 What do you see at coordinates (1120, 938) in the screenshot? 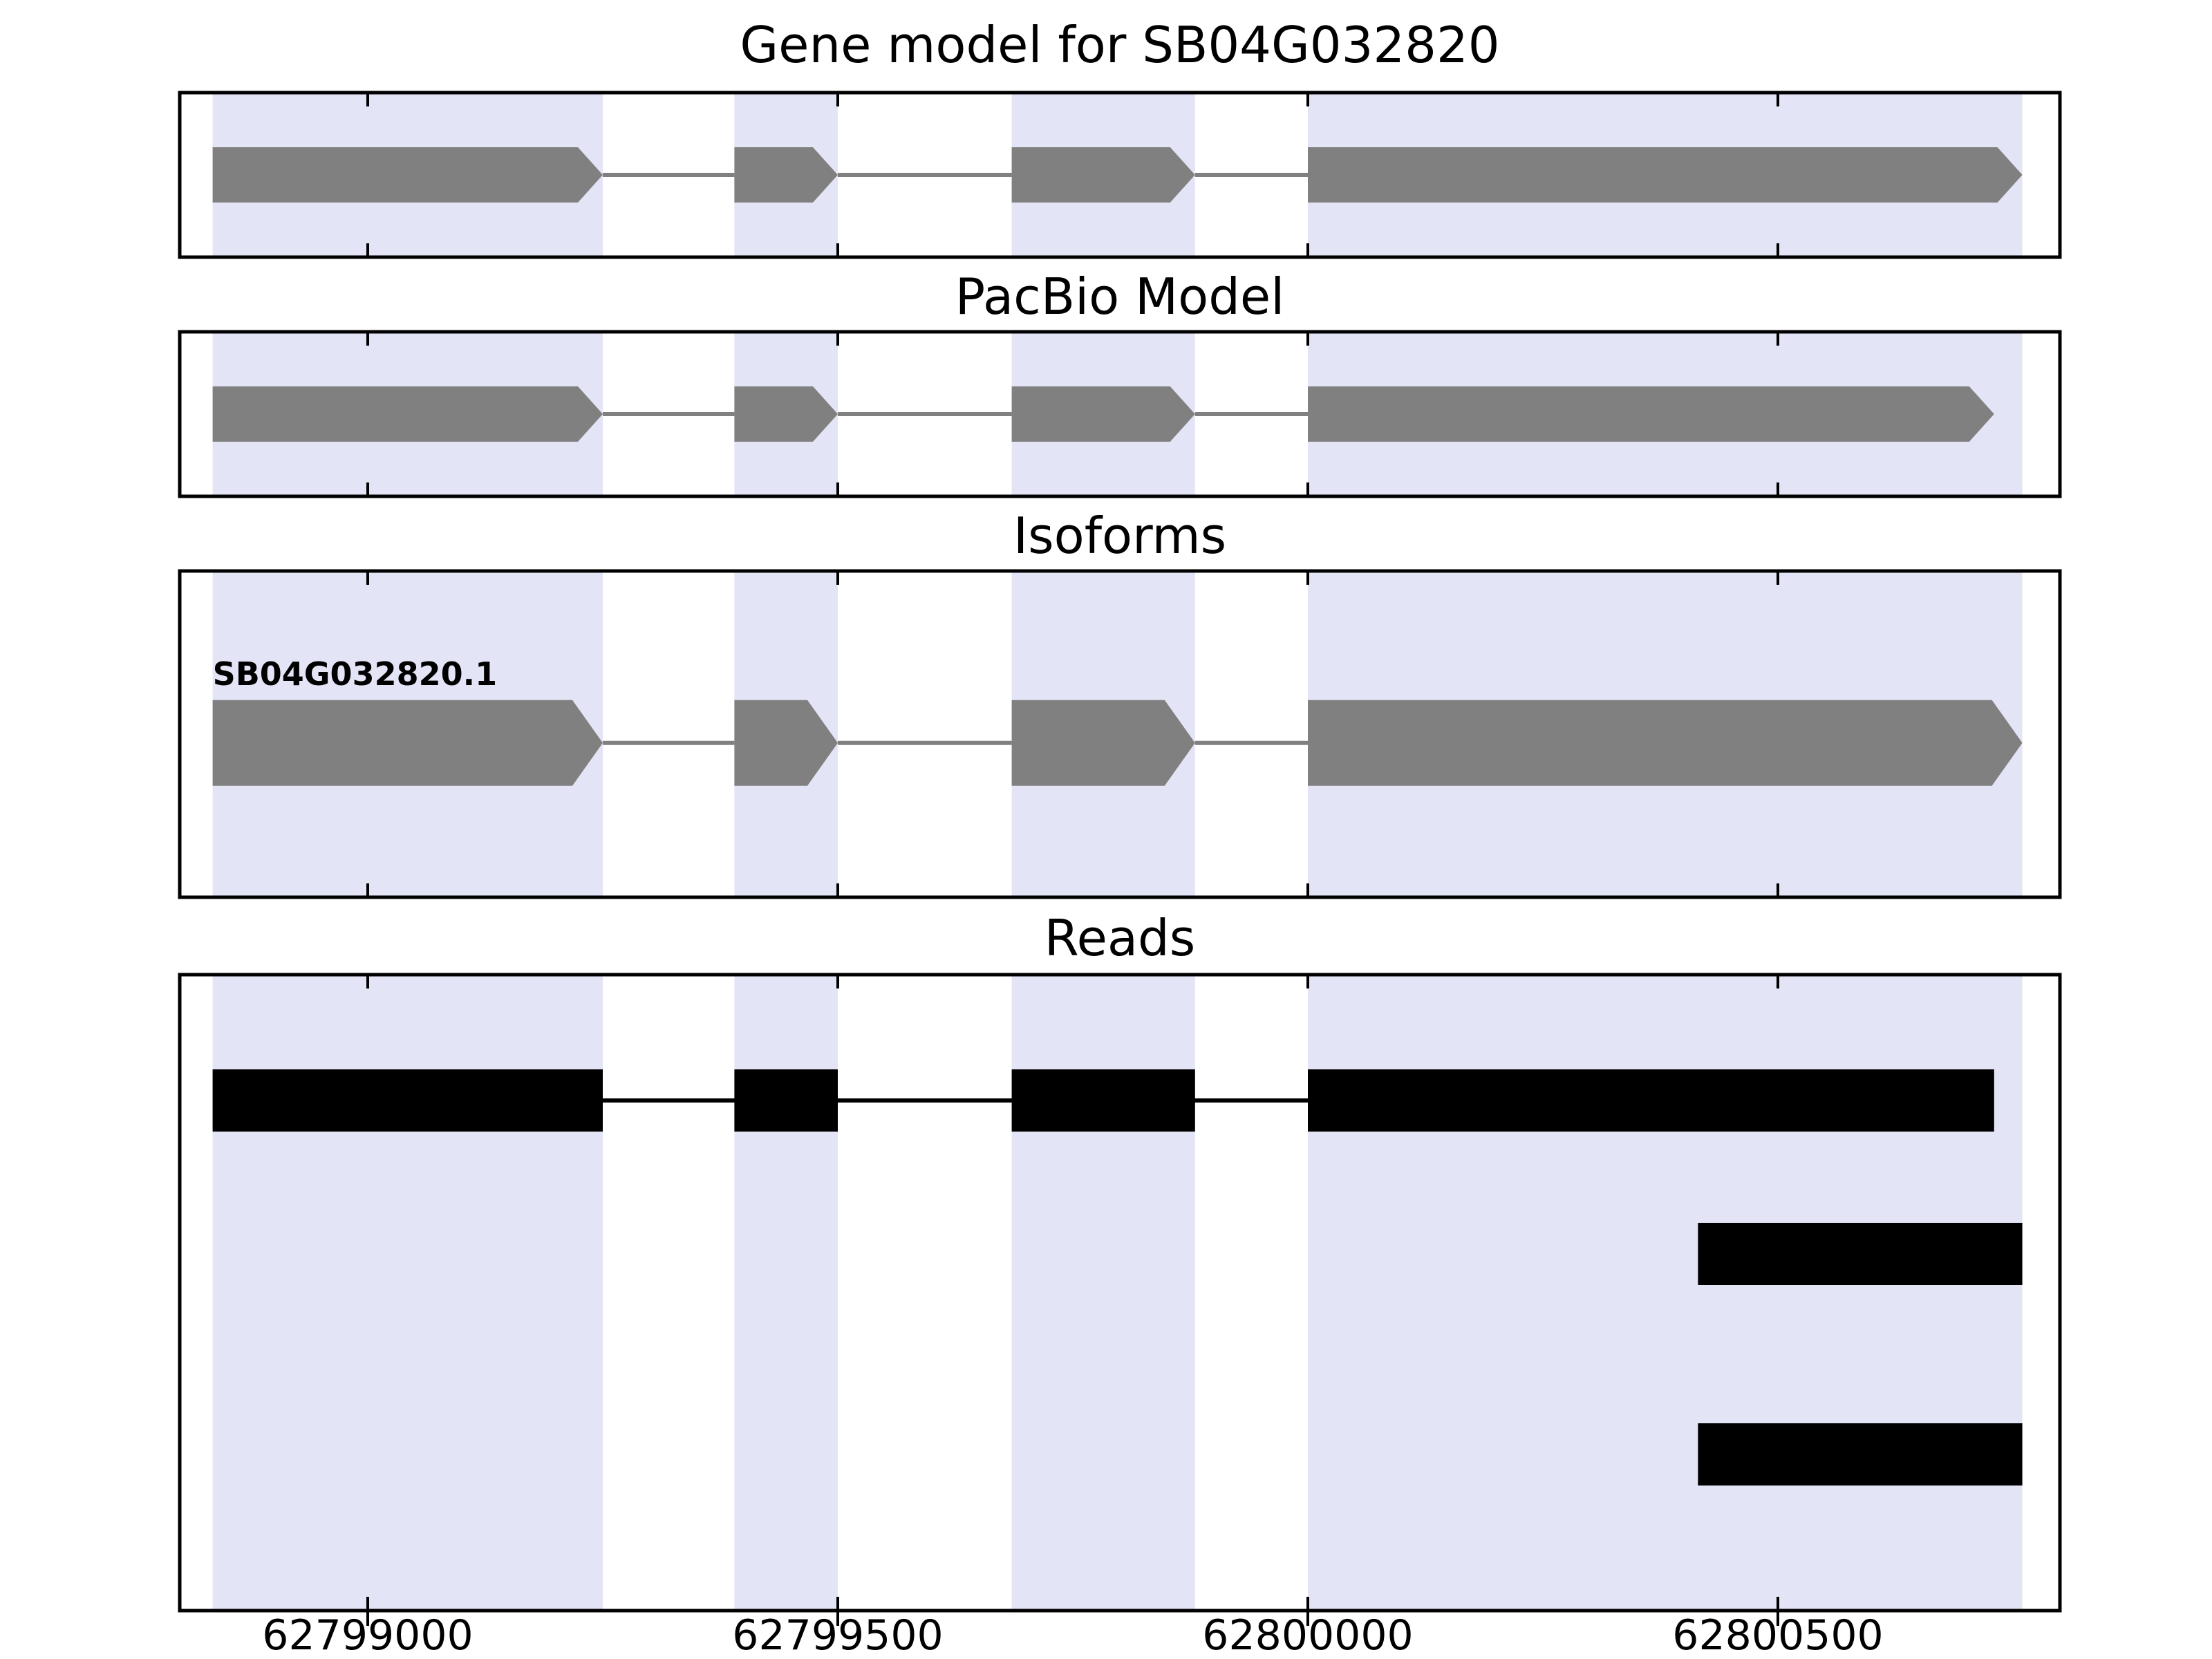
I see `panel-title-reads: Reads` at bounding box center [1120, 938].